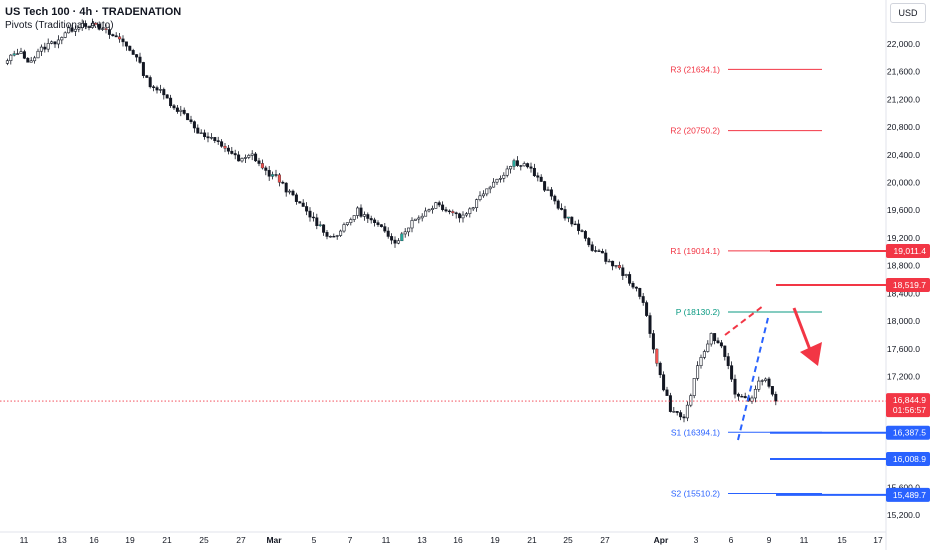 Image resolution: width=932 pixels, height=550 pixels. Describe the element at coordinates (908, 458) in the screenshot. I see `price-level-tag` at that location.